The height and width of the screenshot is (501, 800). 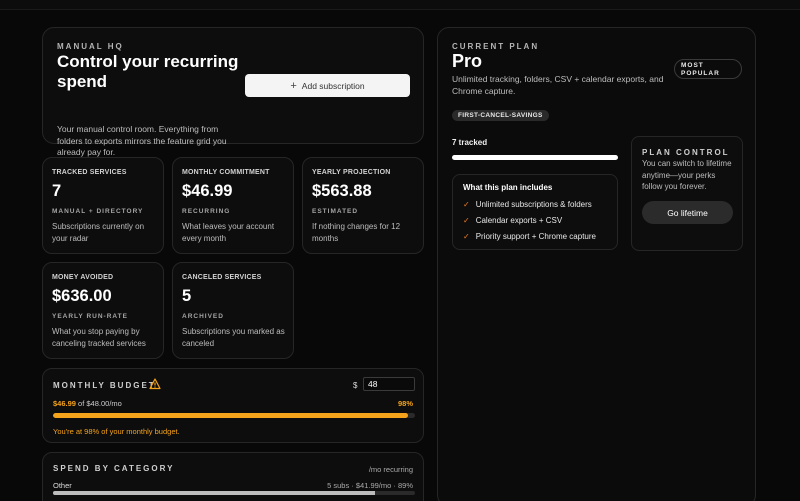 I want to click on stat-desc: If nothing changes for 12 months, so click(x=356, y=232).